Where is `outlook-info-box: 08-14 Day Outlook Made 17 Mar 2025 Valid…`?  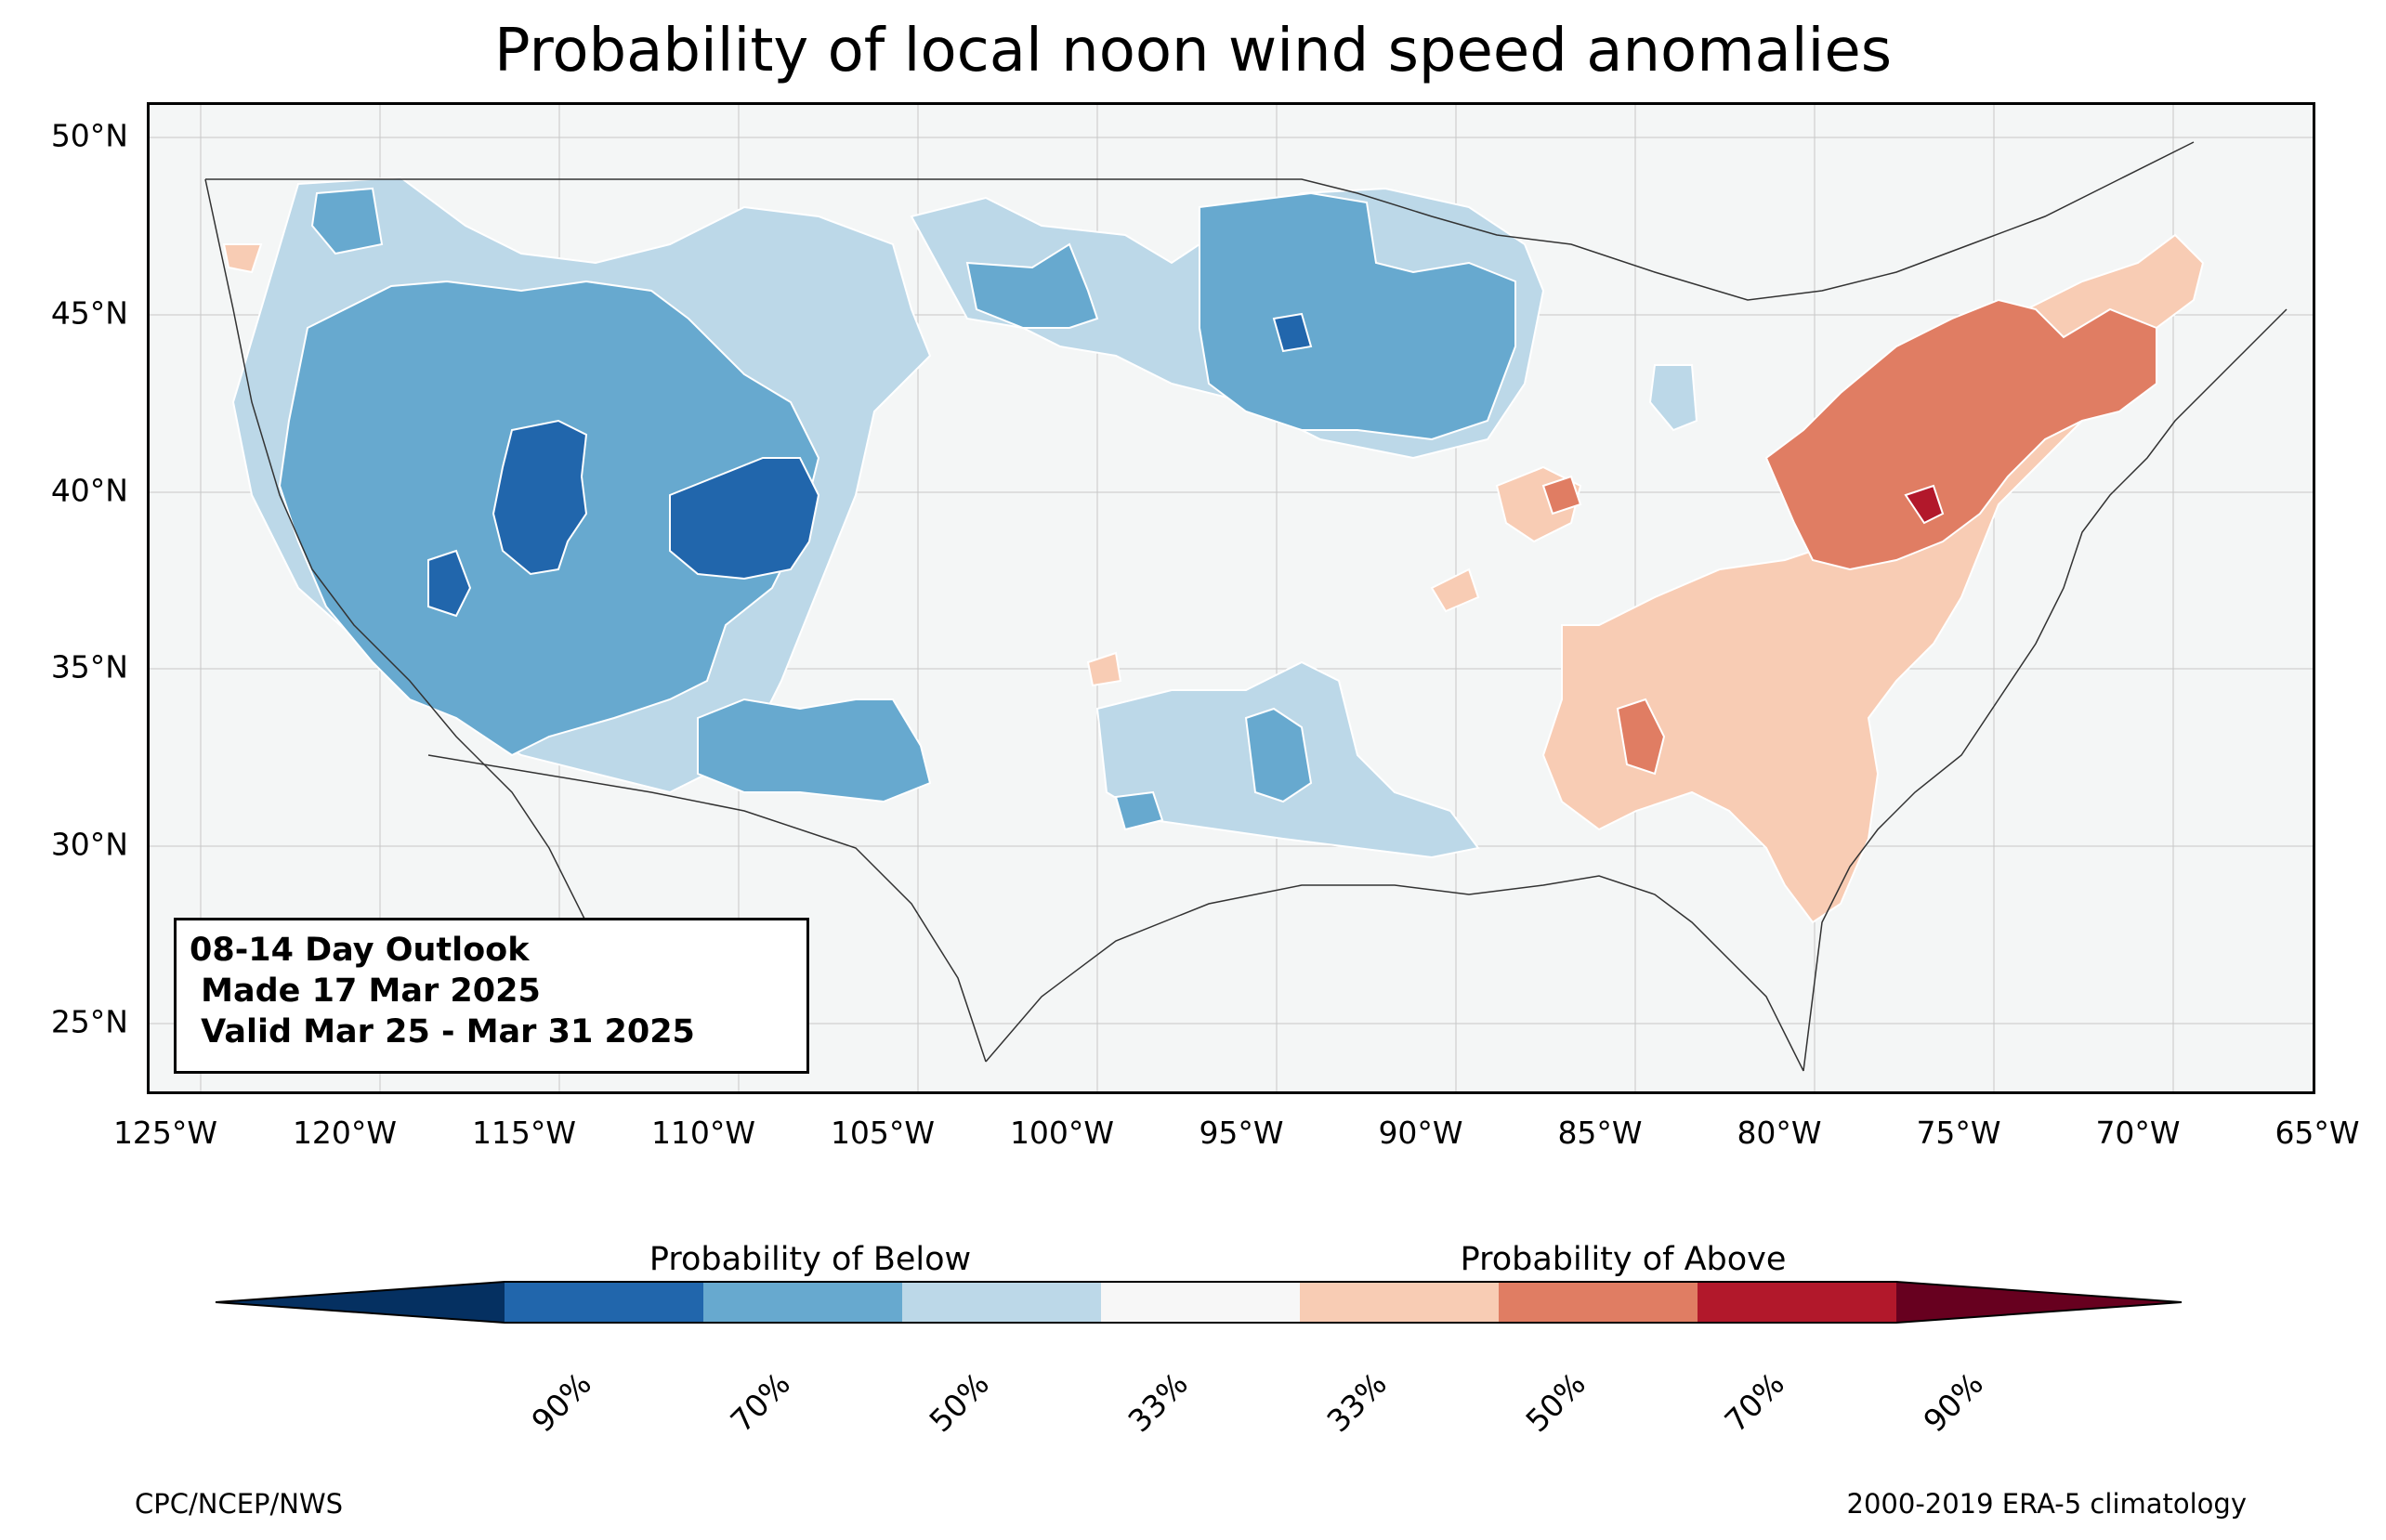 outlook-info-box: 08-14 Day Outlook Made 17 Mar 2025 Valid… is located at coordinates (491, 996).